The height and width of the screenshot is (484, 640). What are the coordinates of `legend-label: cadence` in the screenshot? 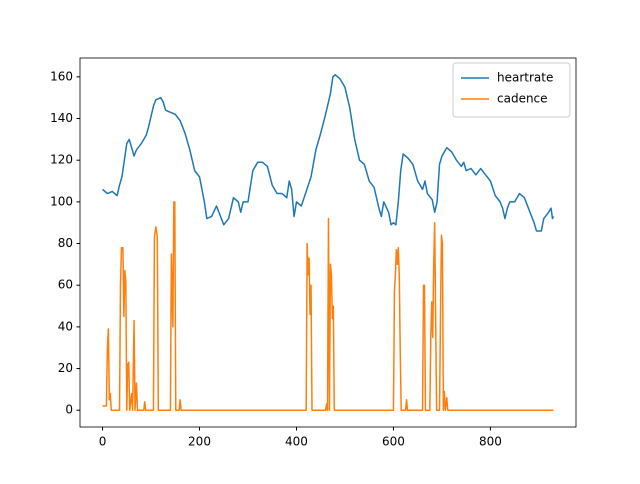 It's located at (522, 99).